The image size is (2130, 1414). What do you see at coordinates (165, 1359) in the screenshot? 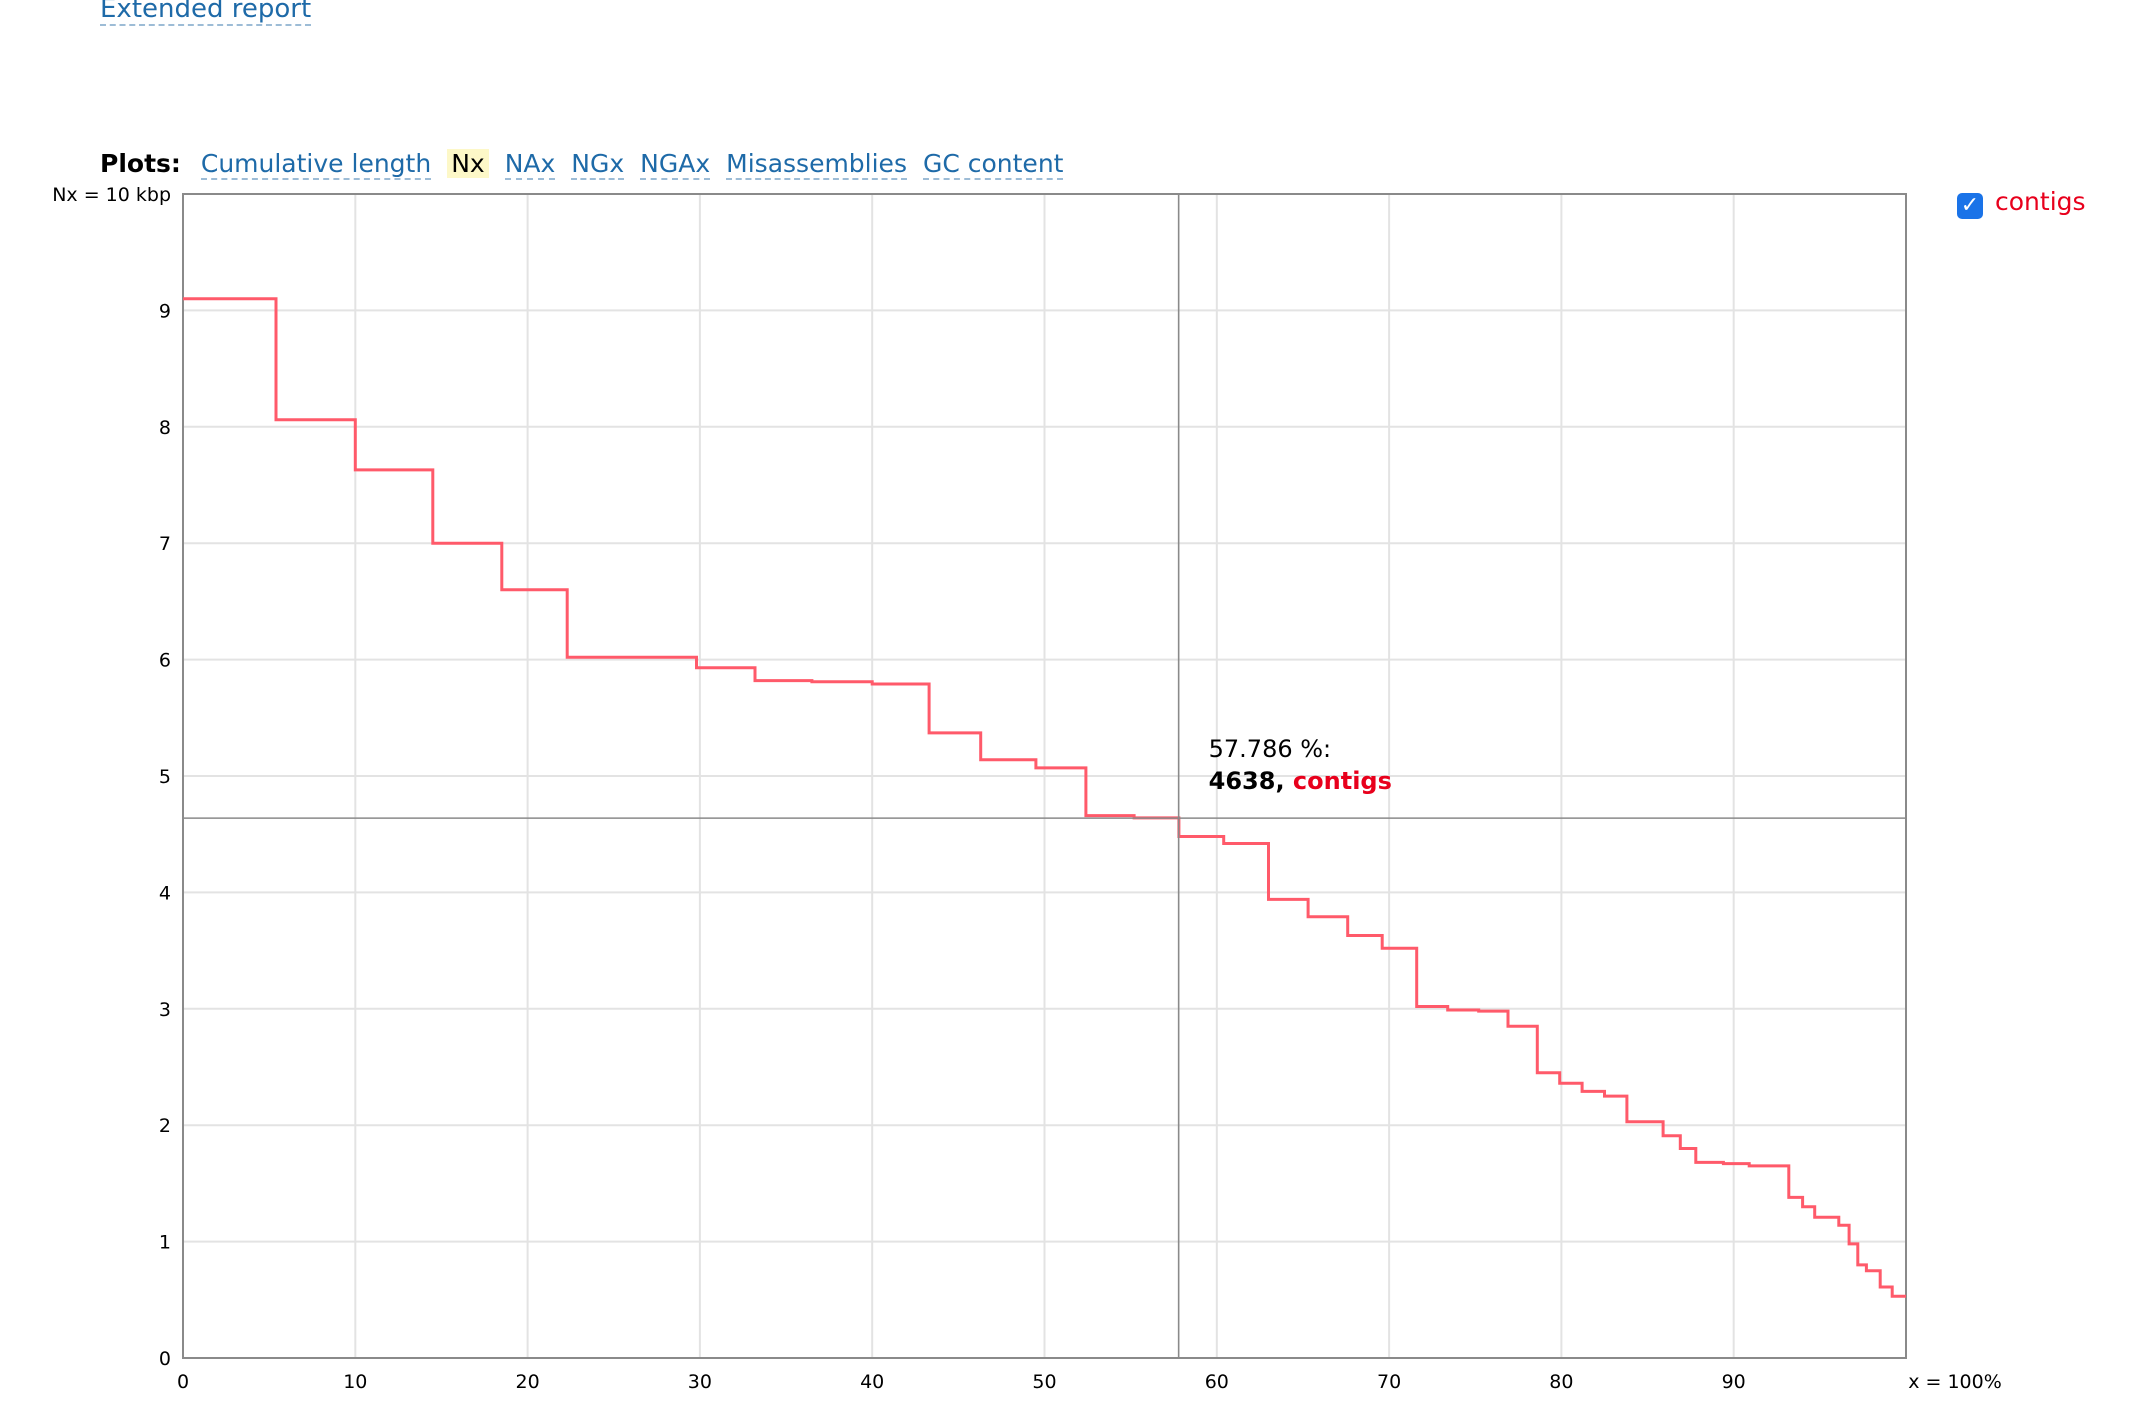
I see `y-tick-label: 0` at bounding box center [165, 1359].